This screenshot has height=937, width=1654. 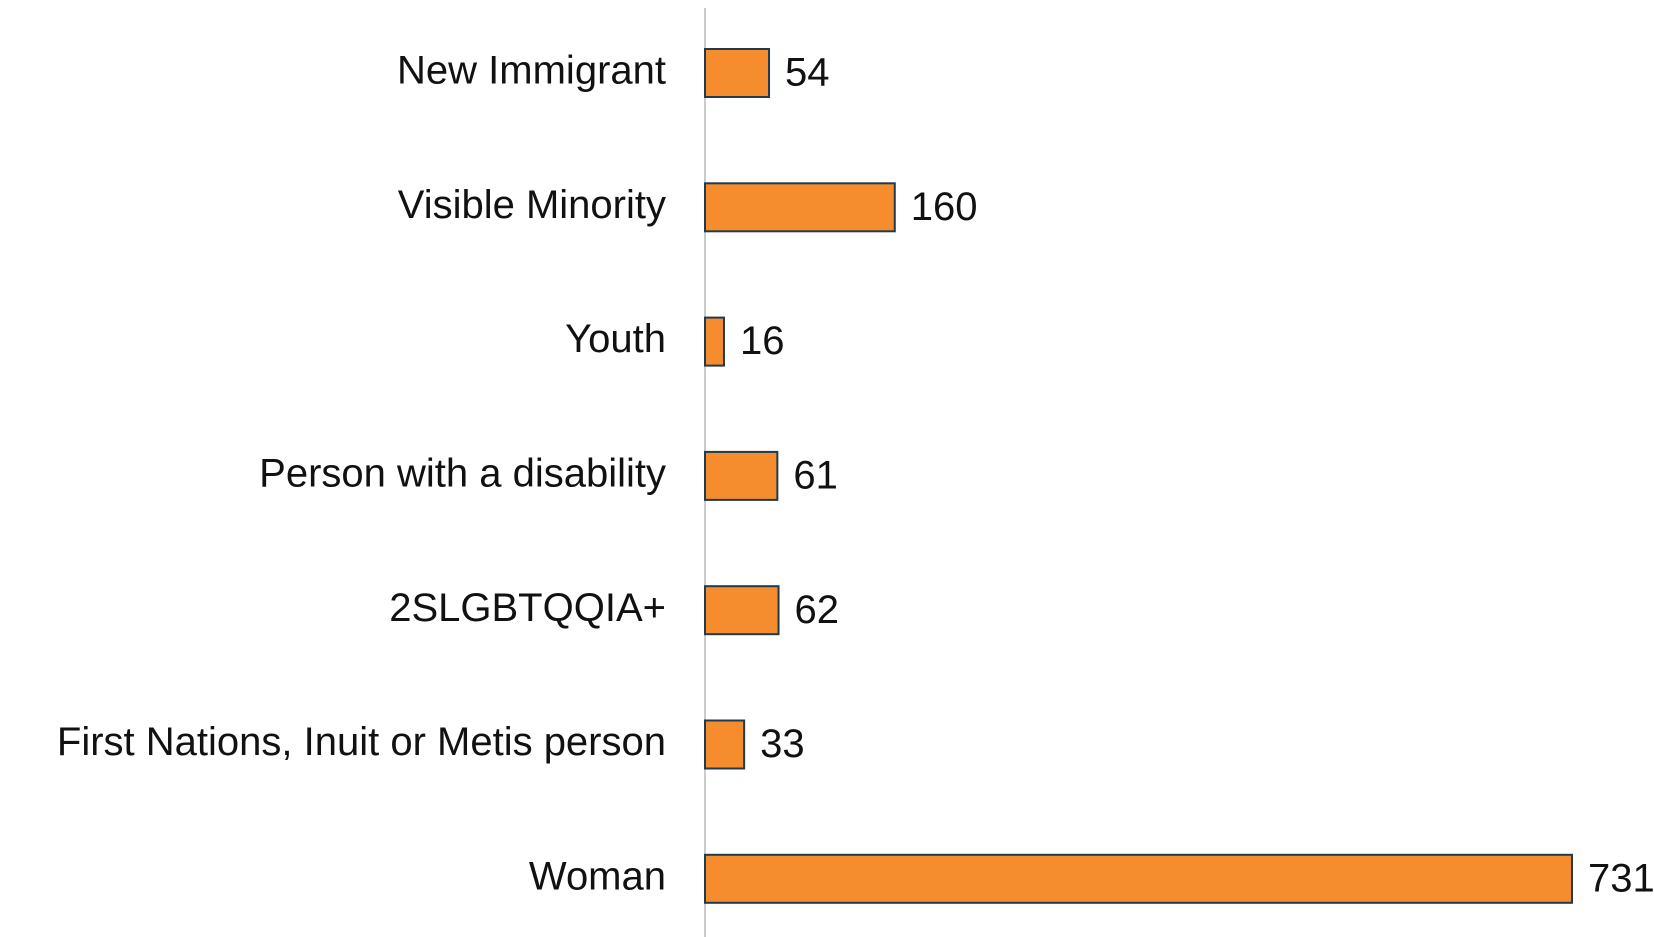 What do you see at coordinates (531, 71) in the screenshot?
I see `category-label: New Immigrant` at bounding box center [531, 71].